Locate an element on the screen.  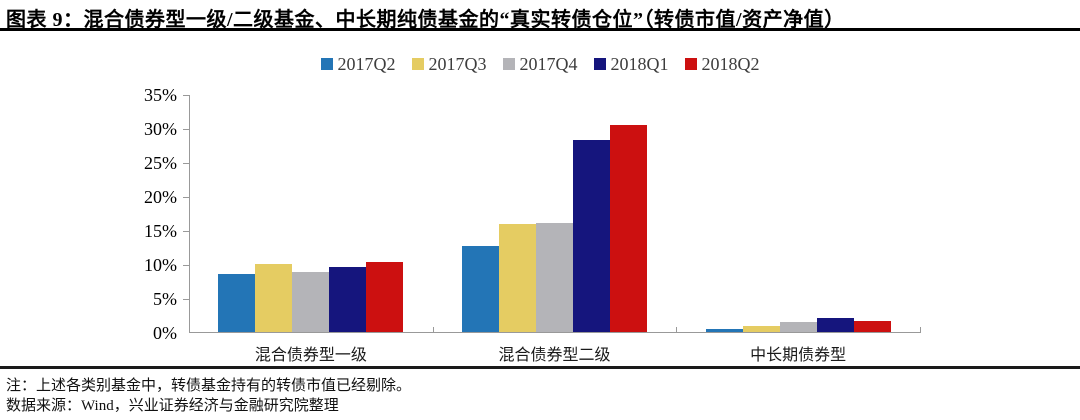
legend-item-2018Q2: 2018Q2 is located at coordinates (722, 64).